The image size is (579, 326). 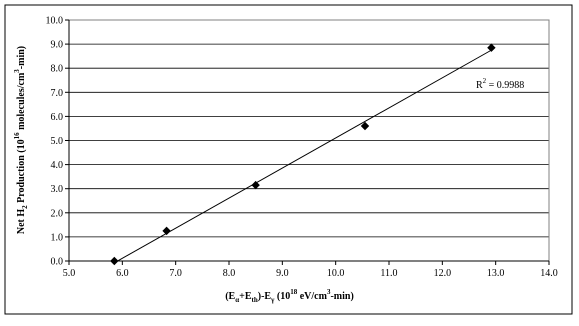 What do you see at coordinates (443, 273) in the screenshot?
I see `x-tick-label: 12.0` at bounding box center [443, 273].